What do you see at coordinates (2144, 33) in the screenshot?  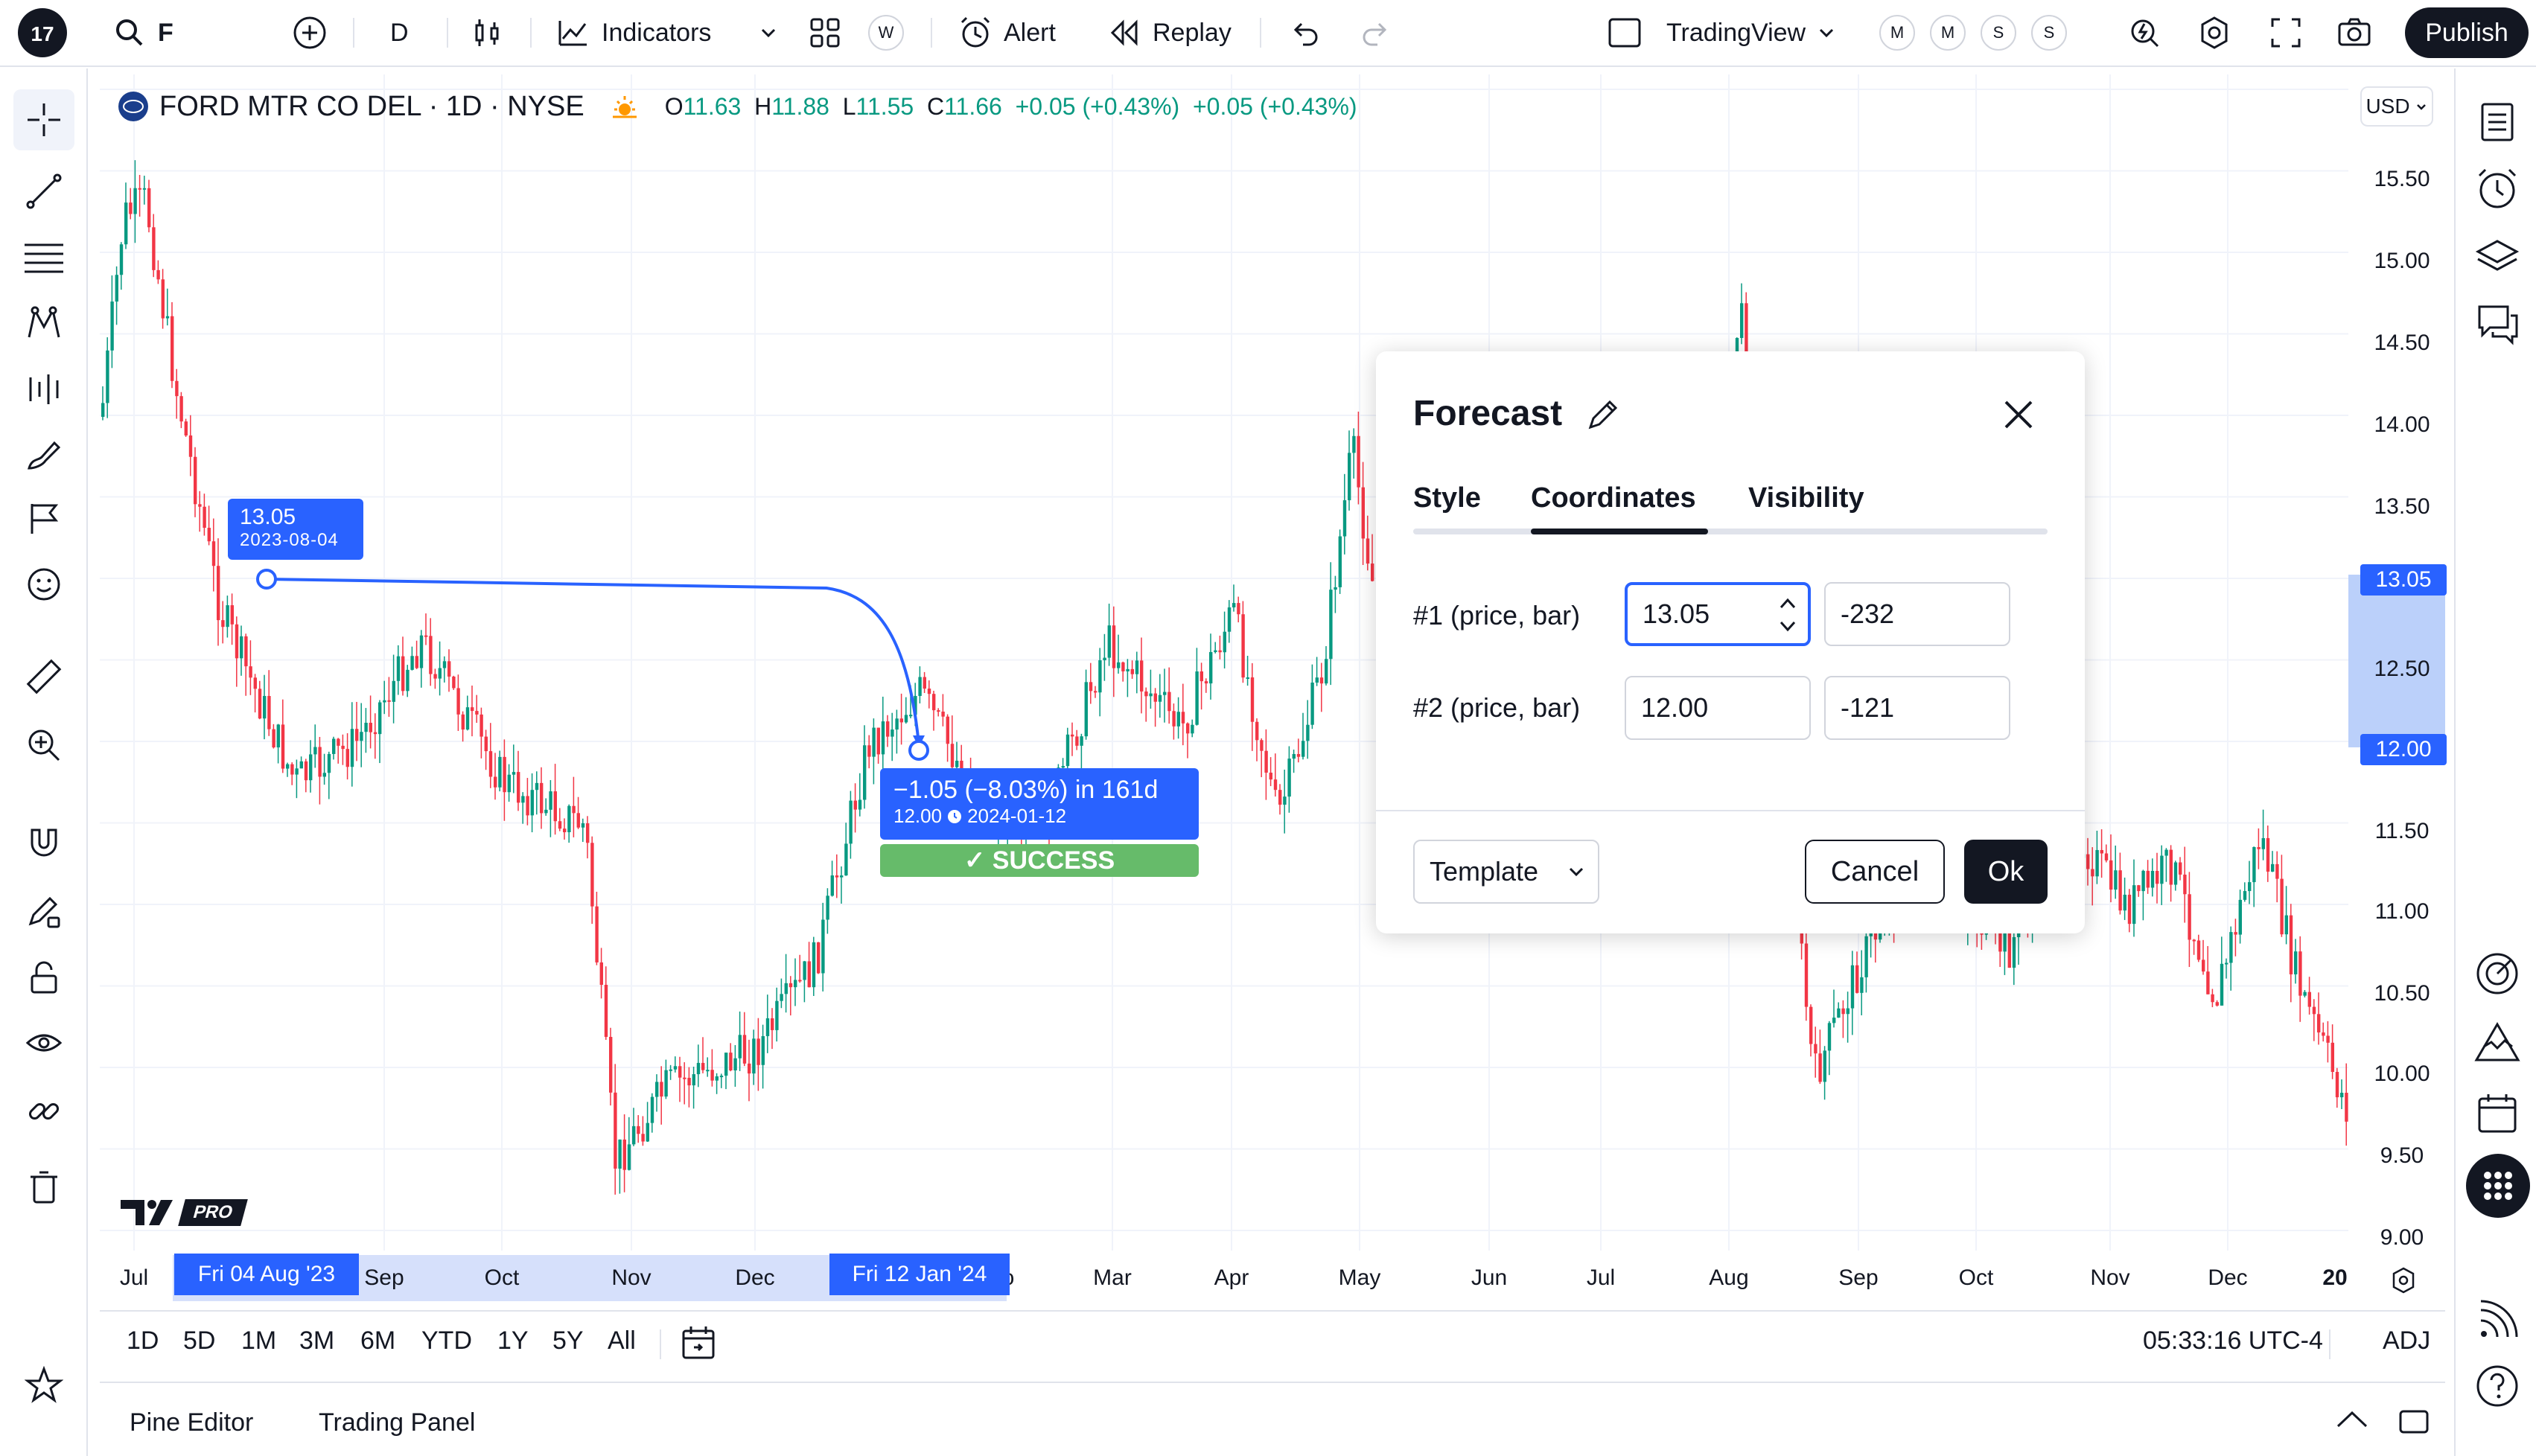 I see `quick-search-button` at bounding box center [2144, 33].